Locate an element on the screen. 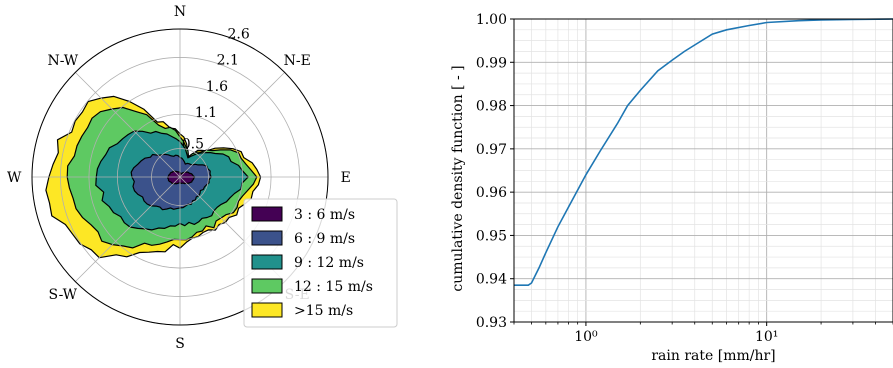 The image size is (893, 368). legend-label: 3 : 6 m/s is located at coordinates (324, 215).